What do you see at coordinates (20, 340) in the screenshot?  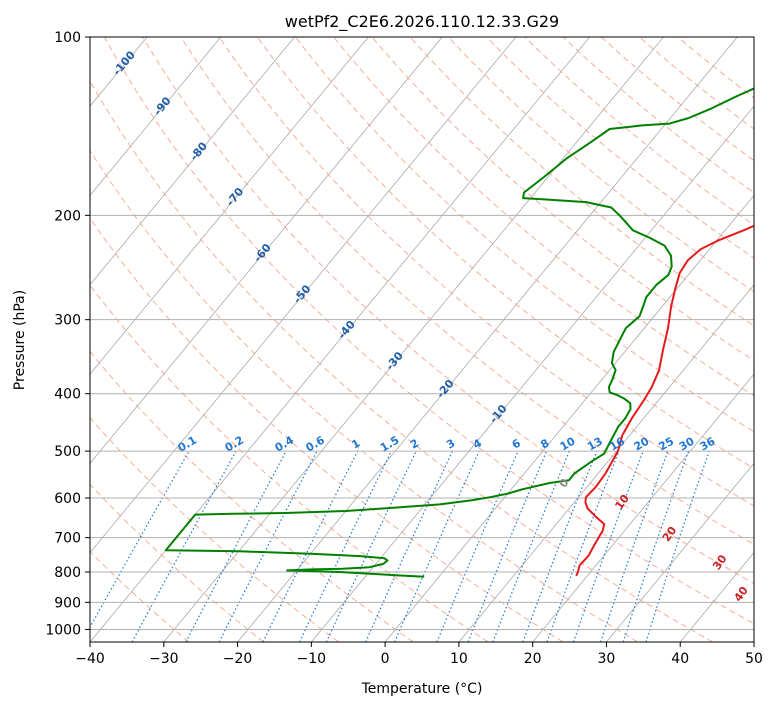 I see `y-axis-label: Pressure (hPa)` at bounding box center [20, 340].